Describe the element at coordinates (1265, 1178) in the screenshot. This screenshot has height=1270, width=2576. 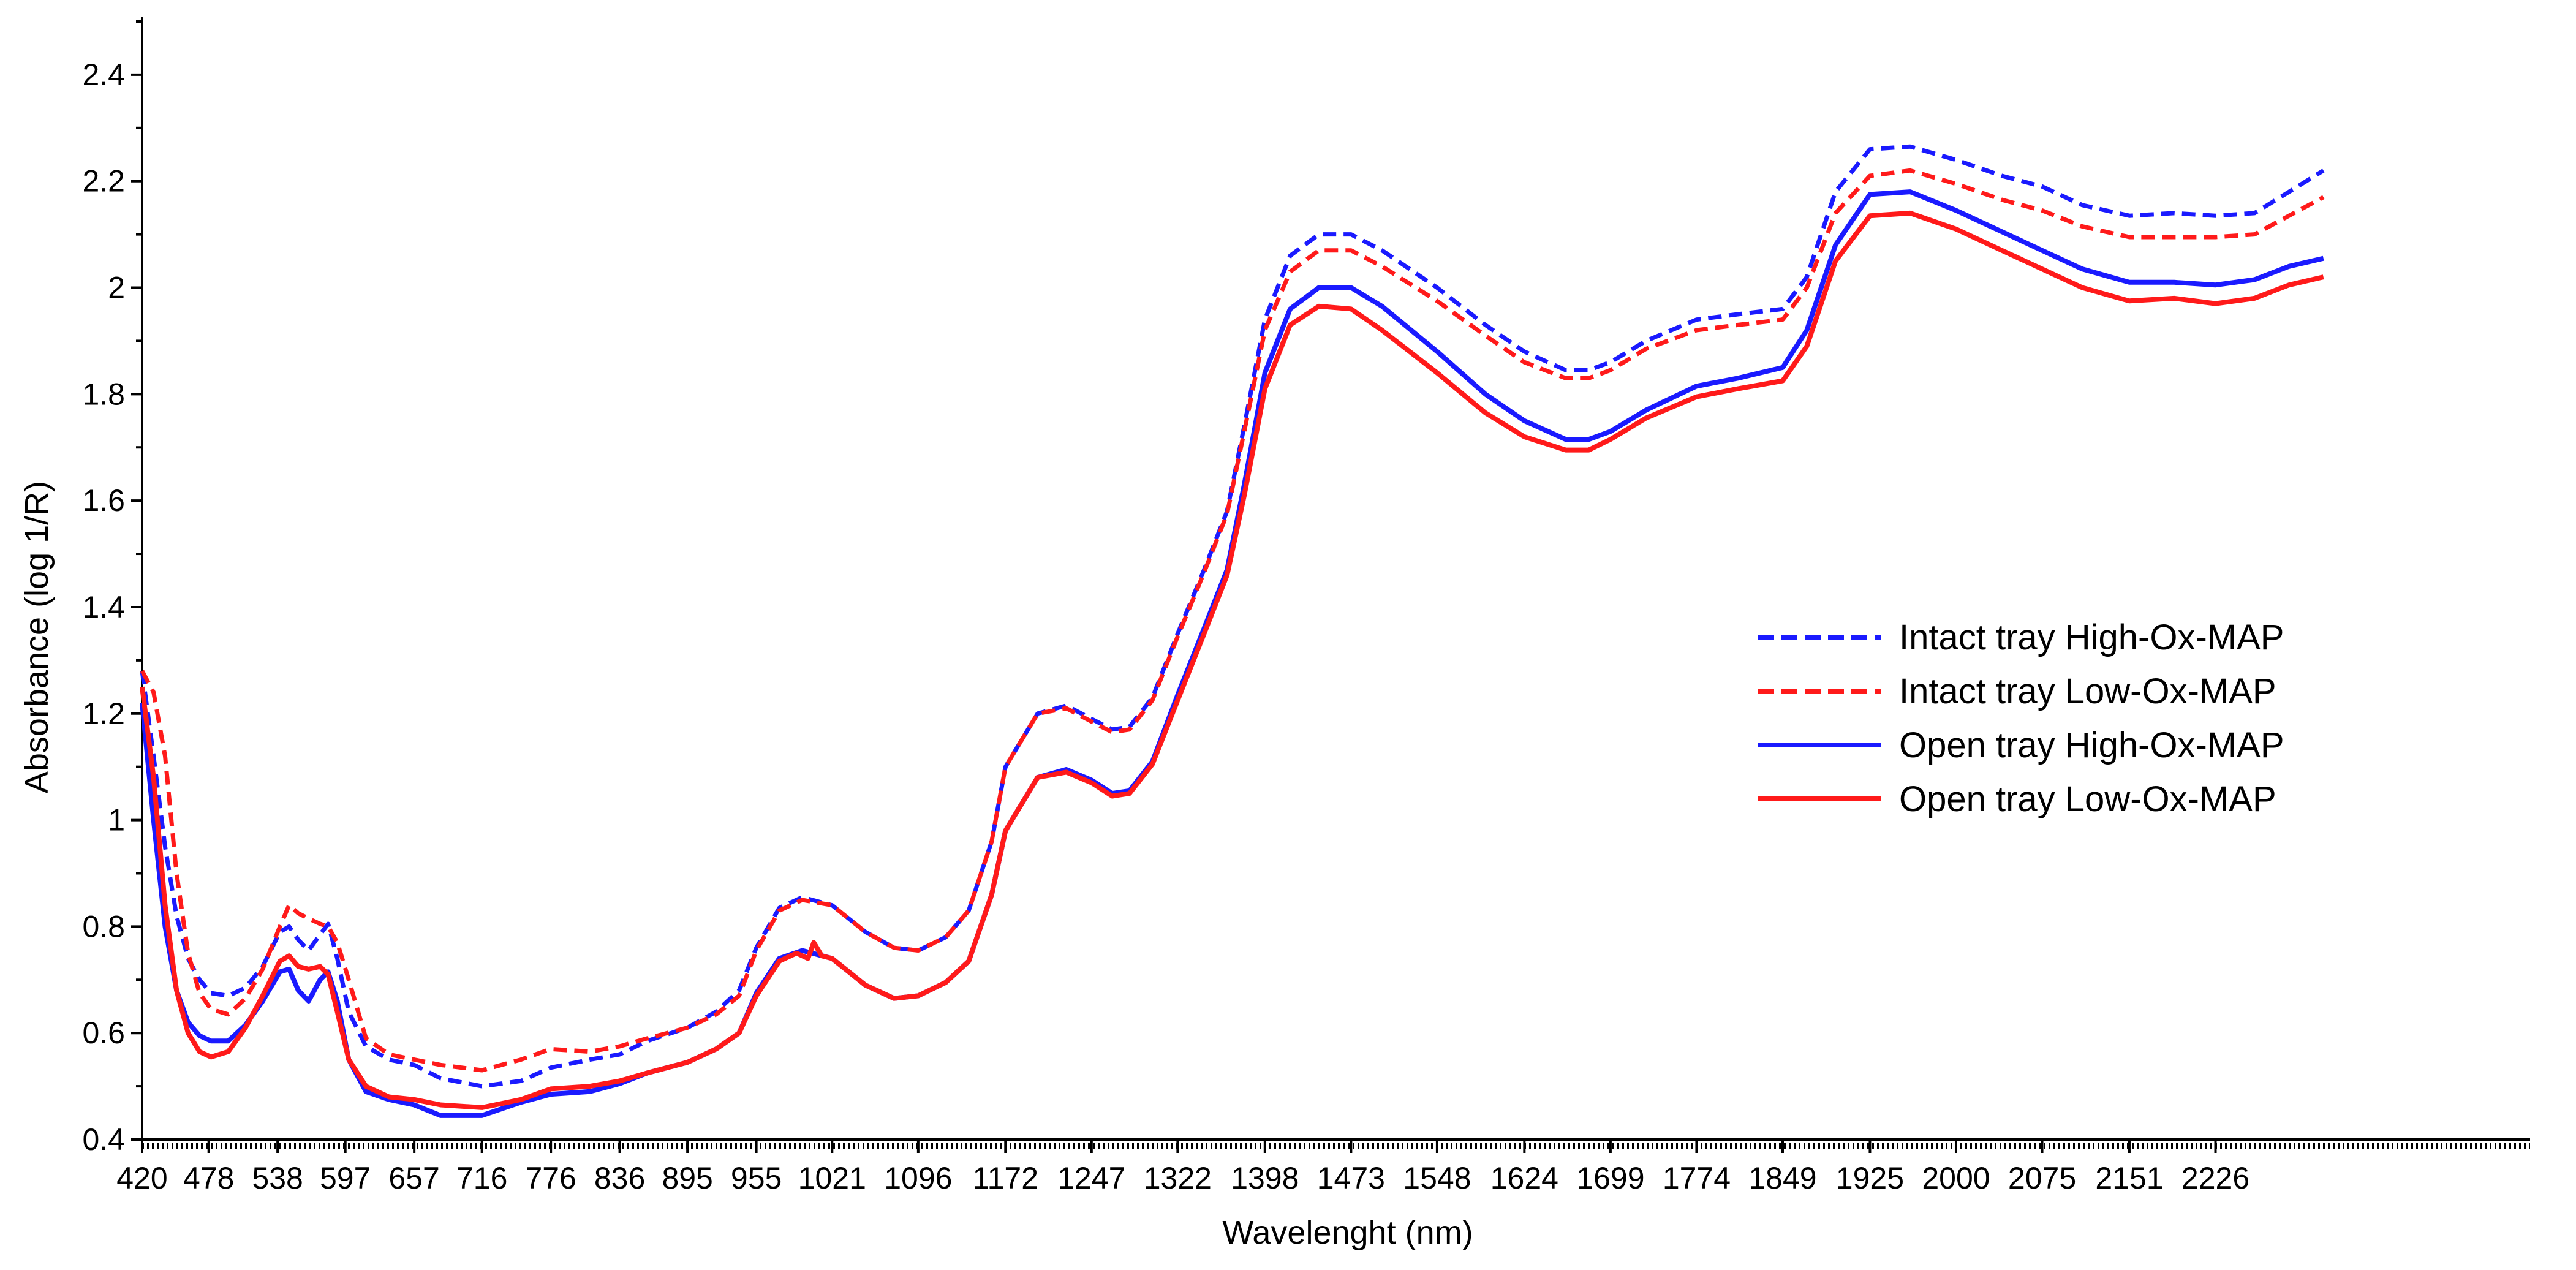
I see `x-tick-label: 1398` at that location.